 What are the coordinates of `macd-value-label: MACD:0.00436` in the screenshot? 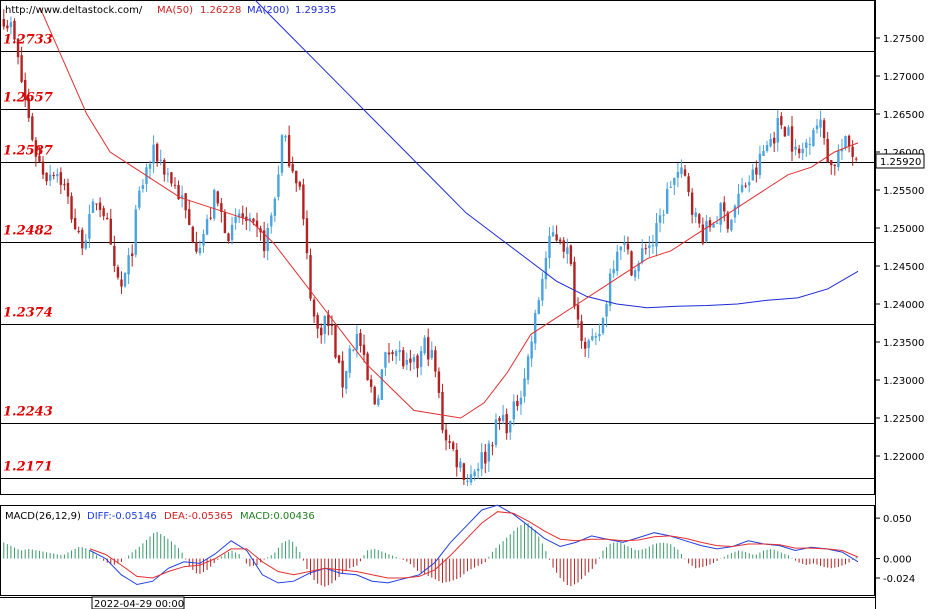 It's located at (277, 516).